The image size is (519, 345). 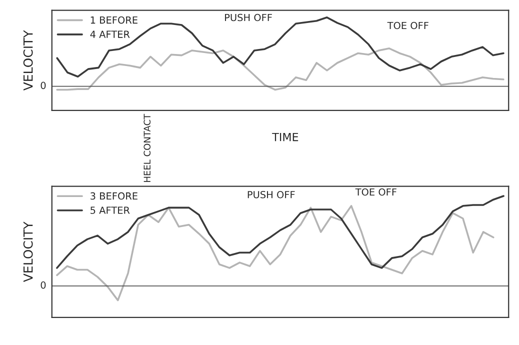 I want to click on legend-label: 1 BEFORE, so click(x=114, y=20).